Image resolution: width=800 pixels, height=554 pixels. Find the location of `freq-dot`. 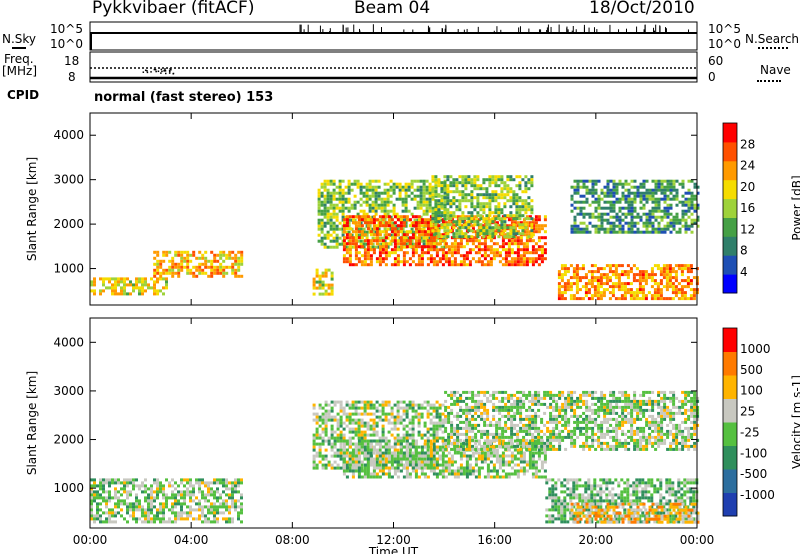

freq-dot is located at coordinates (169, 70).